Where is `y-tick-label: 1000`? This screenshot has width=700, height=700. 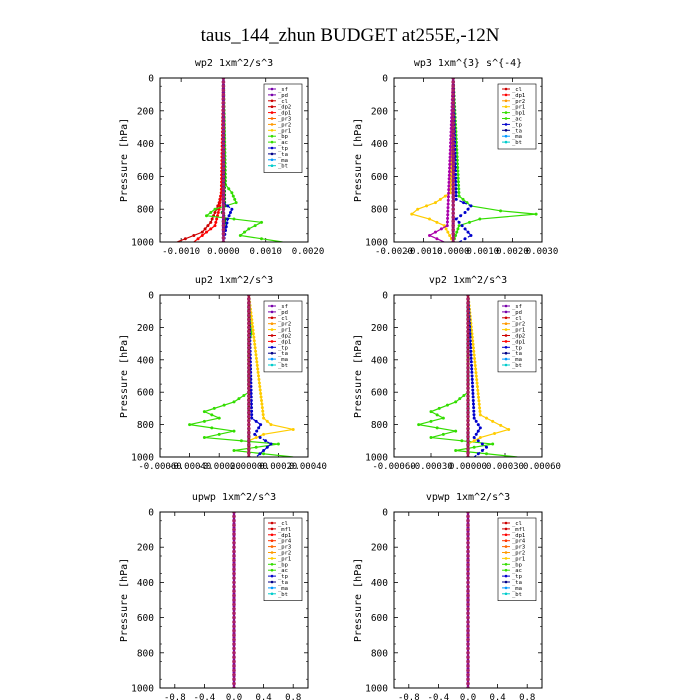 y-tick-label: 1000 is located at coordinates (376, 689).